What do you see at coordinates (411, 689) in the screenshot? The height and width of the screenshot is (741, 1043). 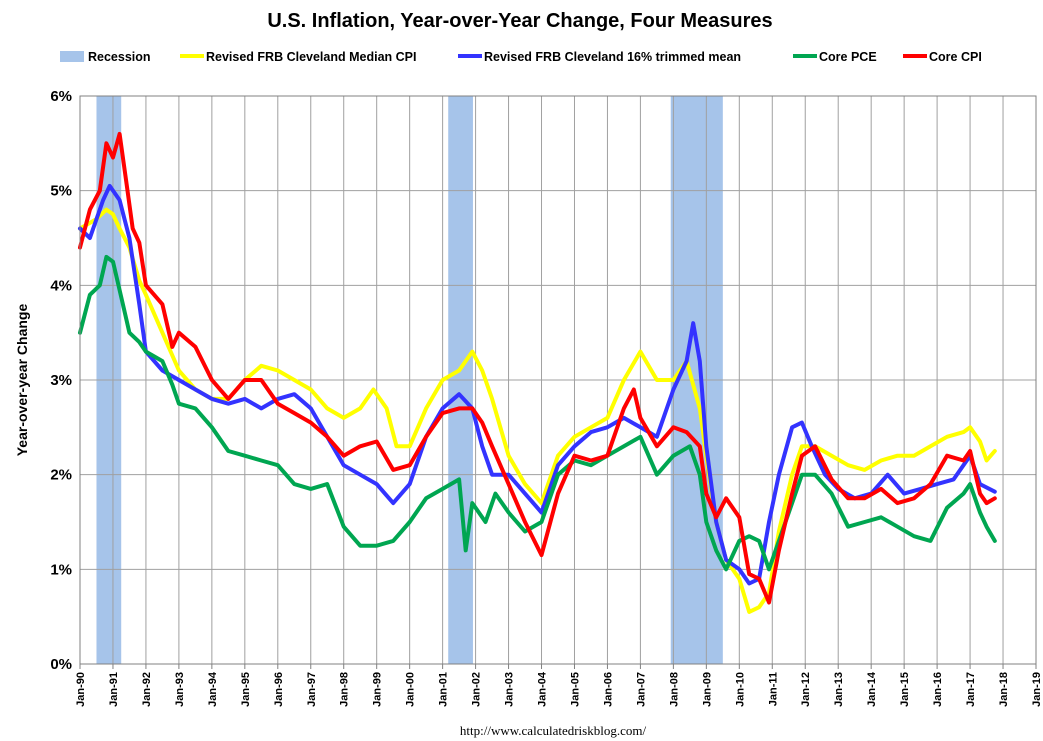 I see `x-tick-label: Jan-00` at bounding box center [411, 689].